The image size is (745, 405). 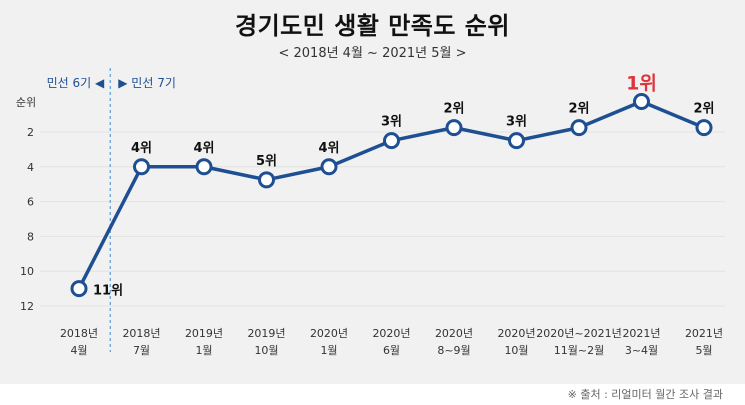 I want to click on y-axis-label: 순위, so click(x=26, y=102).